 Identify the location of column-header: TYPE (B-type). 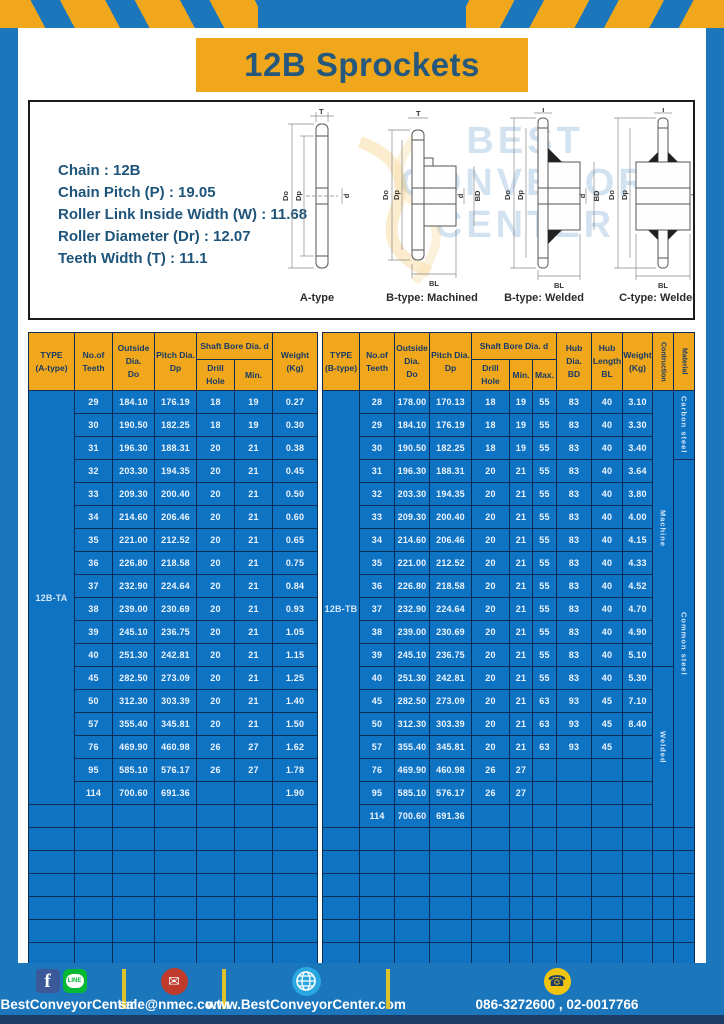
(341, 361).